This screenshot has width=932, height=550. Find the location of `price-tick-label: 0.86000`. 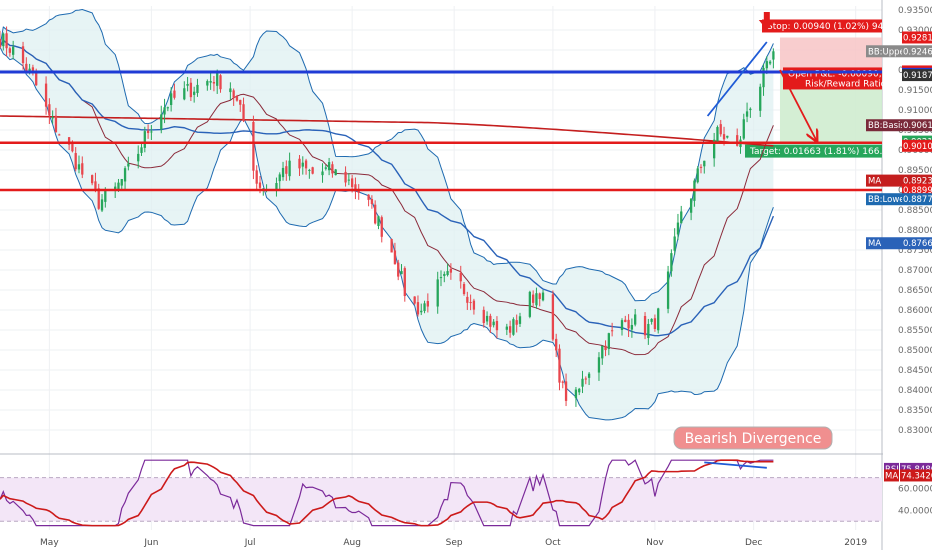

price-tick-label: 0.86000 is located at coordinates (915, 311).